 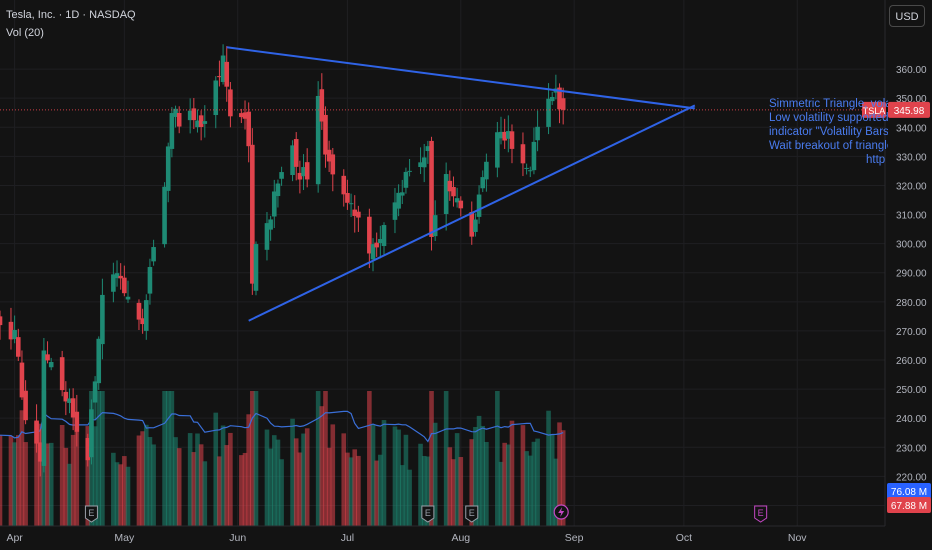 I want to click on price-tick-label: 270.00, so click(x=911, y=332).